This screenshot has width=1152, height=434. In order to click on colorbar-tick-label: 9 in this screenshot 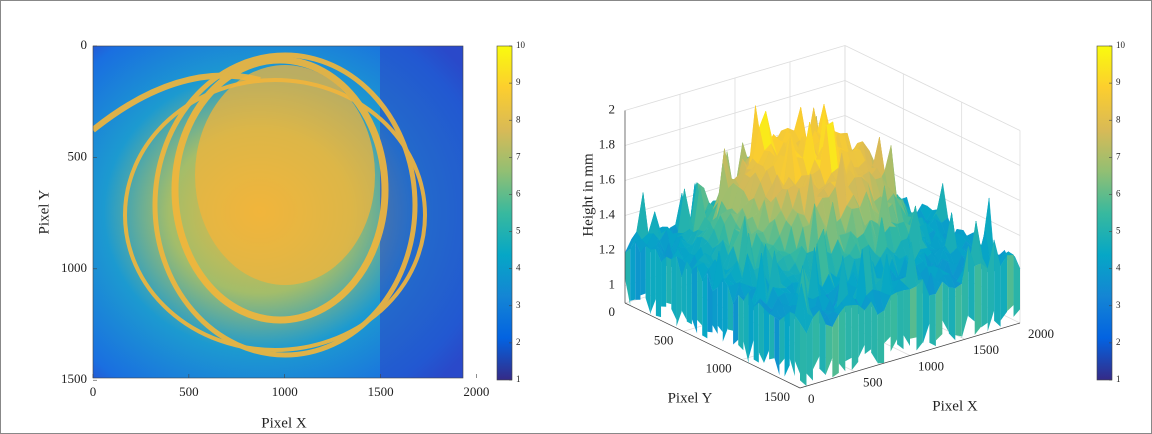, I will do `click(518, 82)`.